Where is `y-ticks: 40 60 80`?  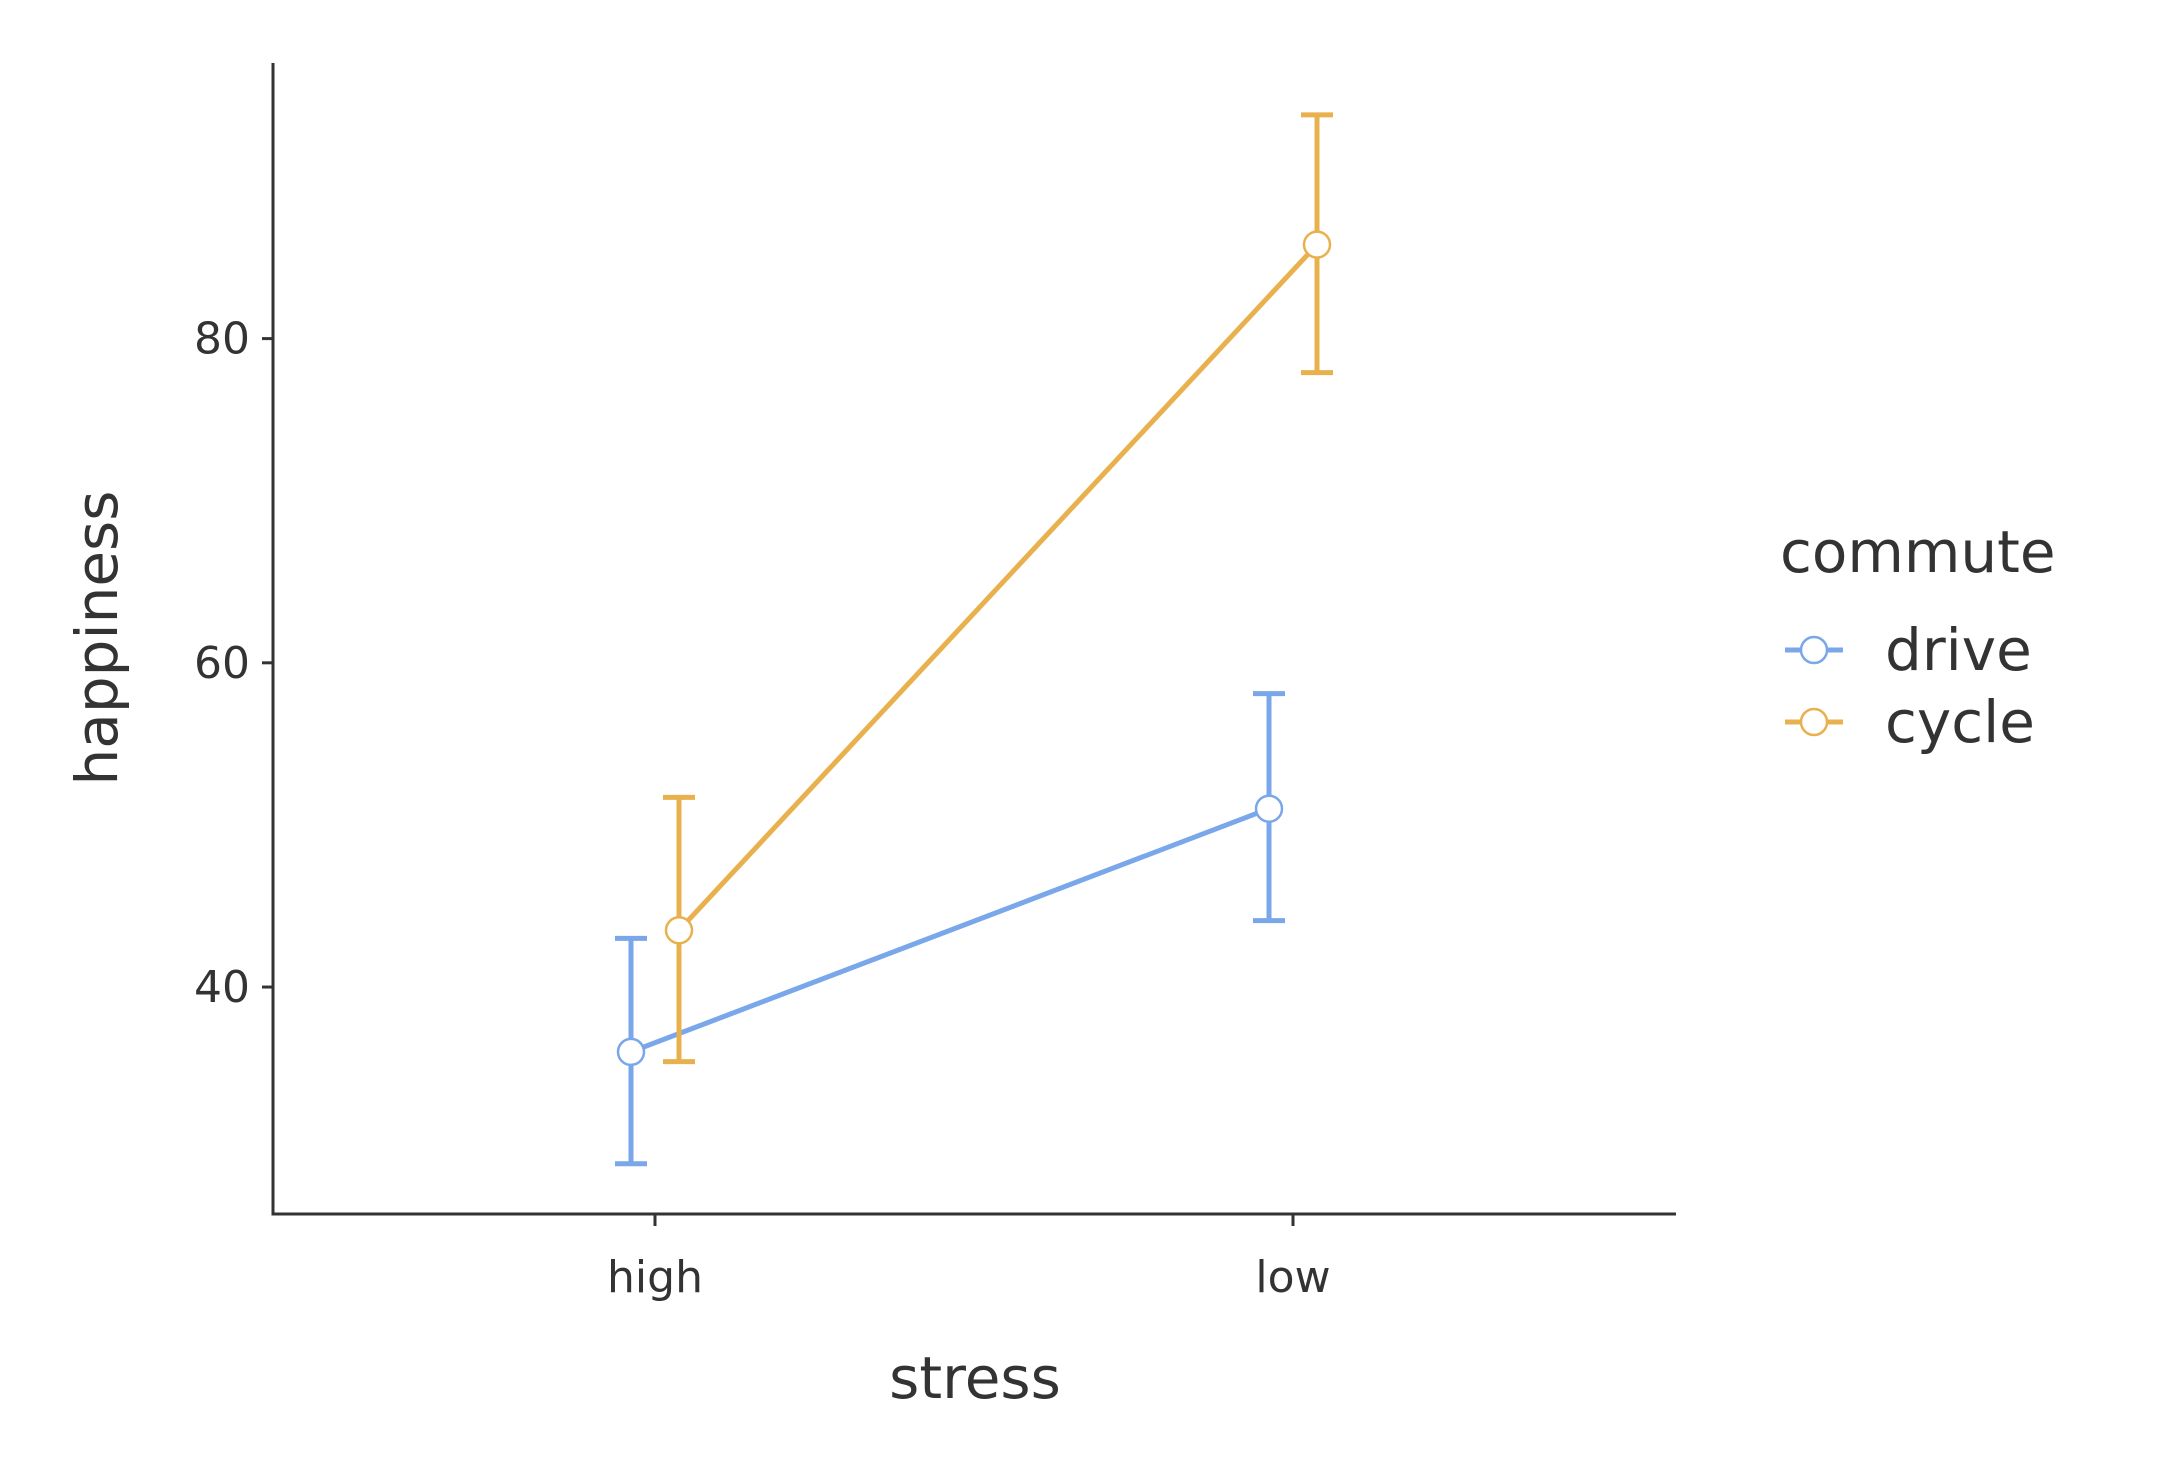 y-ticks: 40 60 80 is located at coordinates (233, 663).